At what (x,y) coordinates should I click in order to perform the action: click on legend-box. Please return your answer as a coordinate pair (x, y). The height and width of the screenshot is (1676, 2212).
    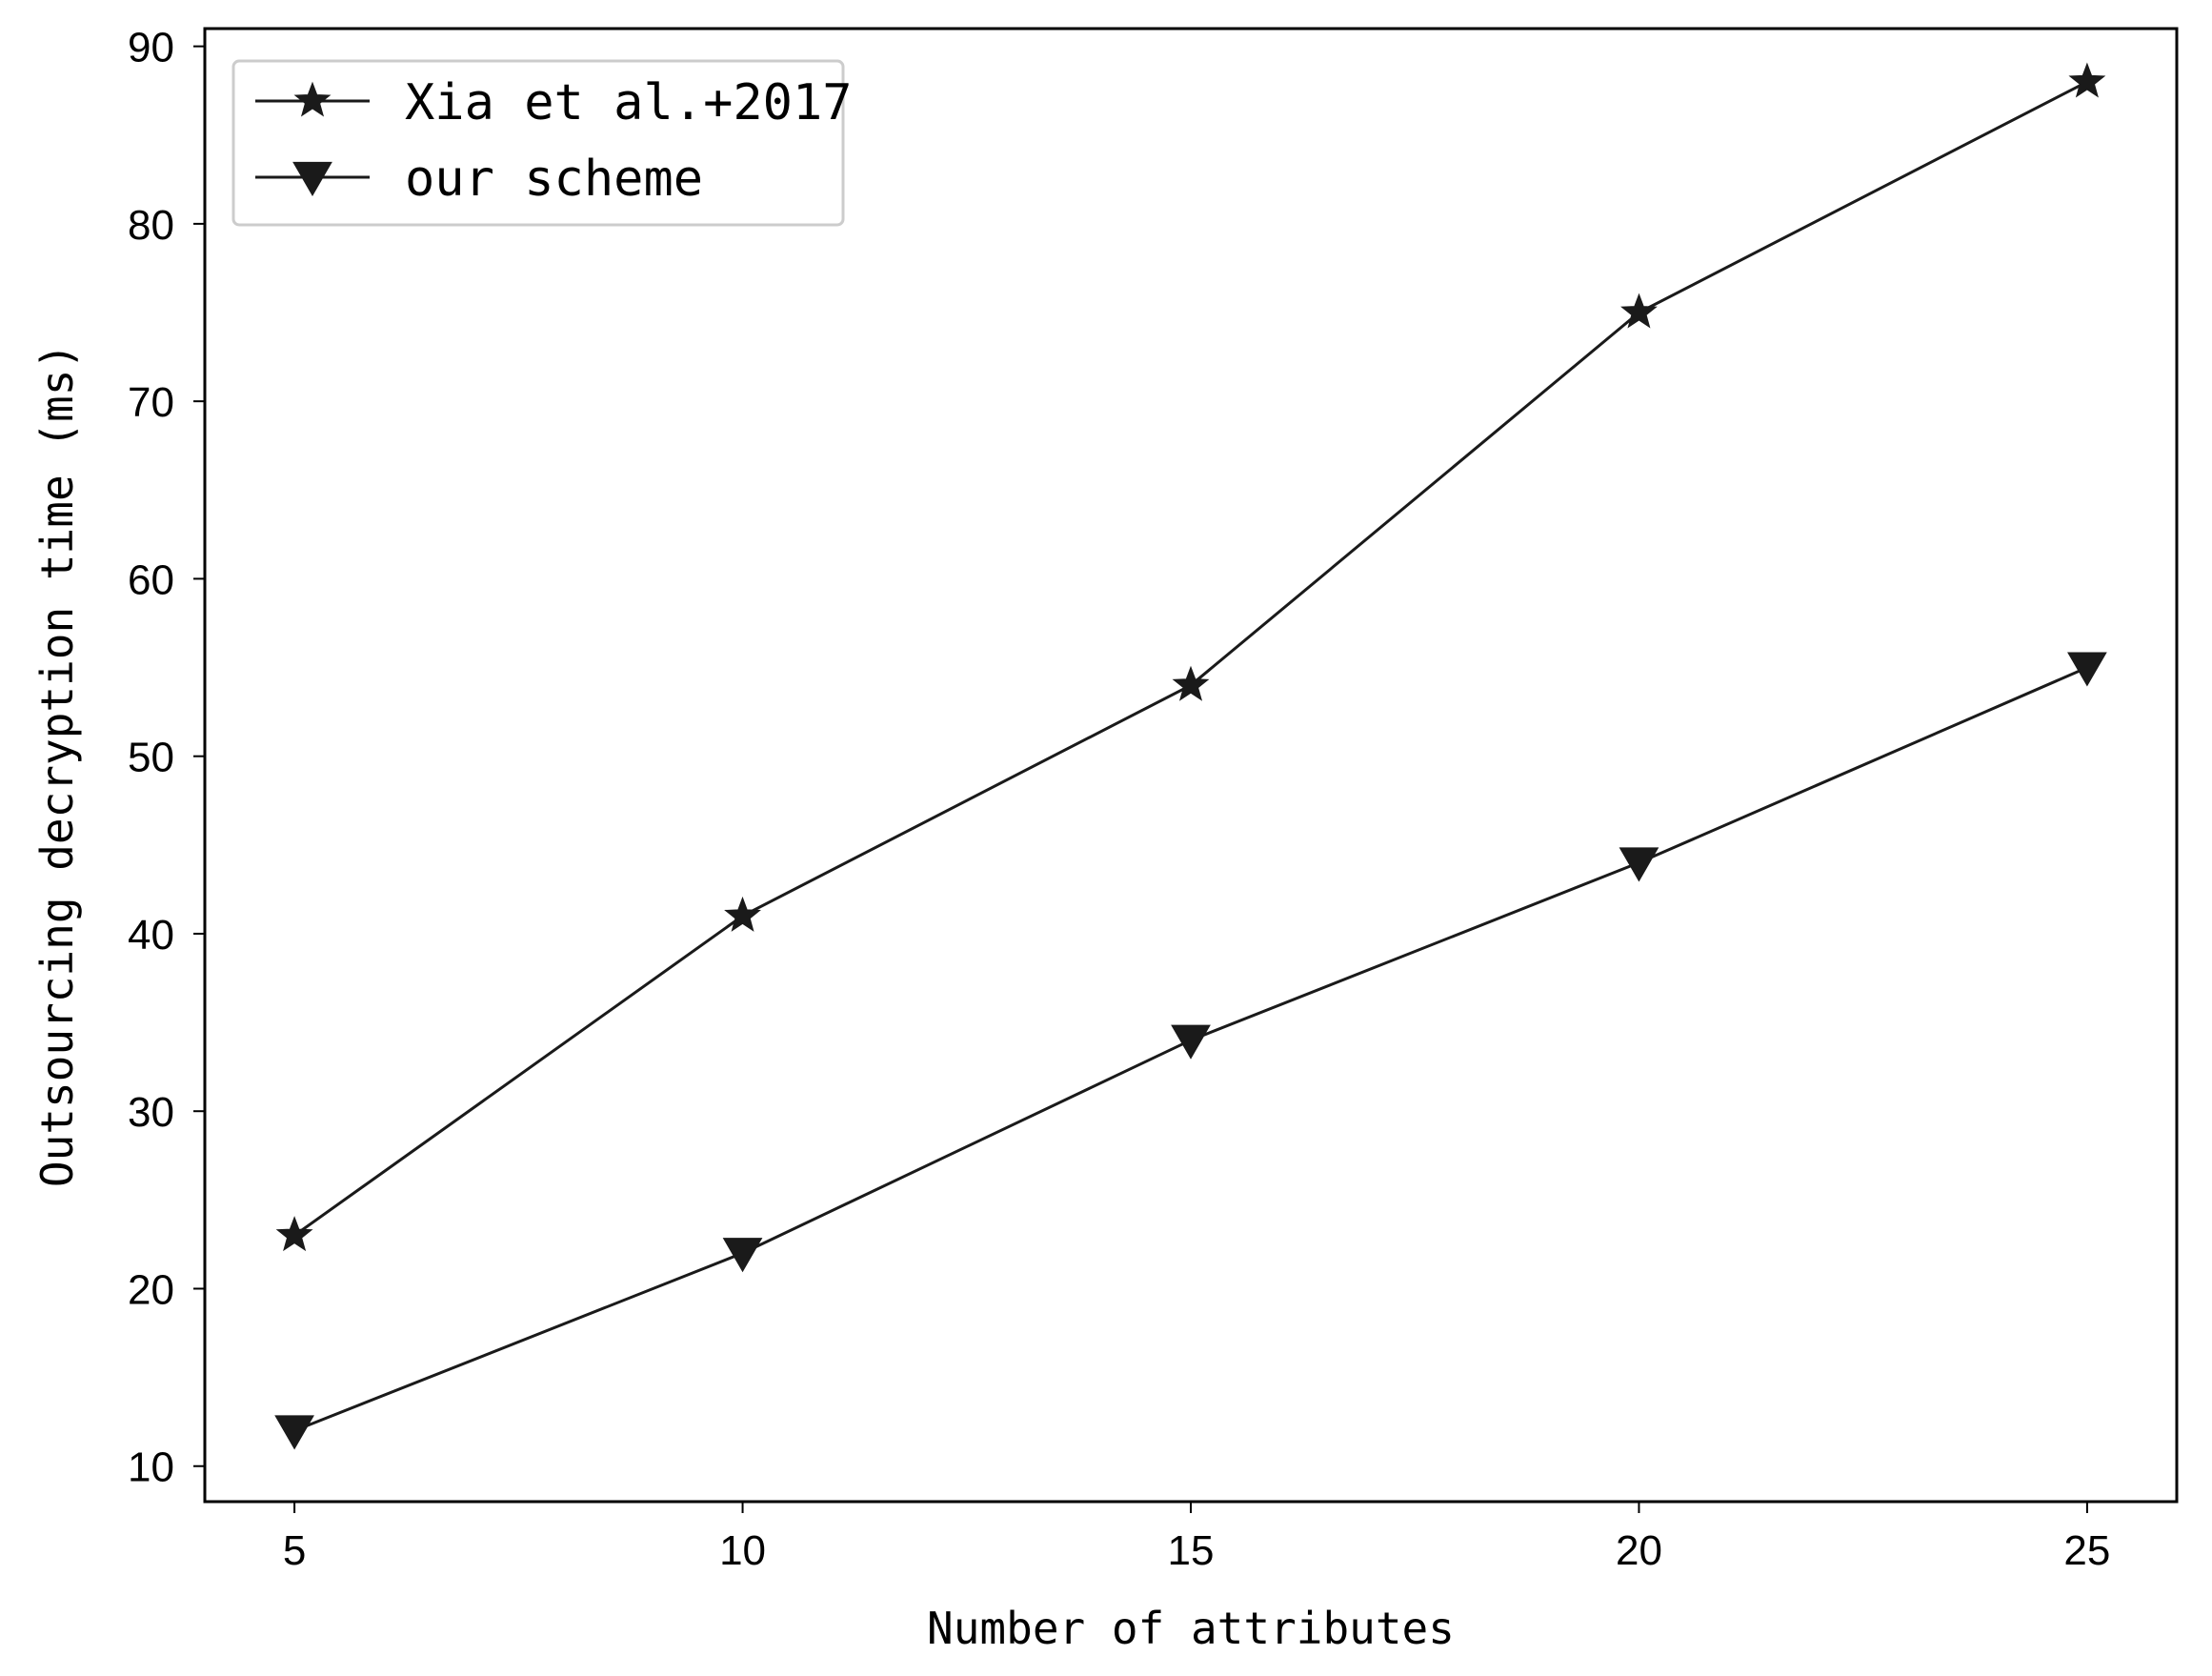
    Looking at the image, I should click on (538, 143).